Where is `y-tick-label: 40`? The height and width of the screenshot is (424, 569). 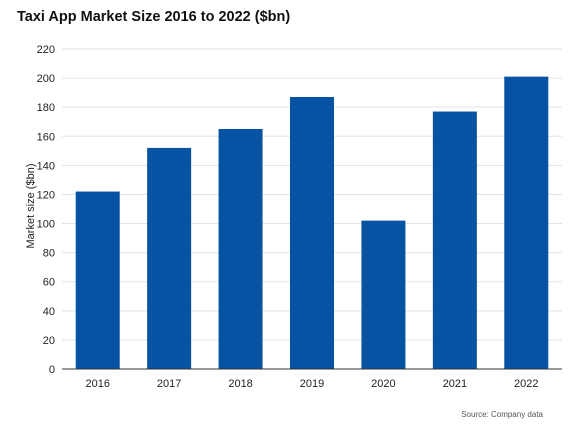 y-tick-label: 40 is located at coordinates (49, 312).